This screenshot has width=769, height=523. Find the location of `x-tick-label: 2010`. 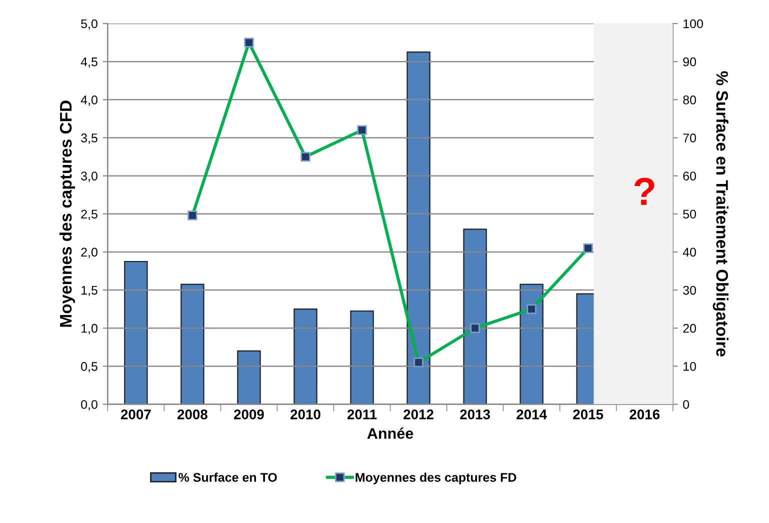

x-tick-label: 2010 is located at coordinates (305, 415).